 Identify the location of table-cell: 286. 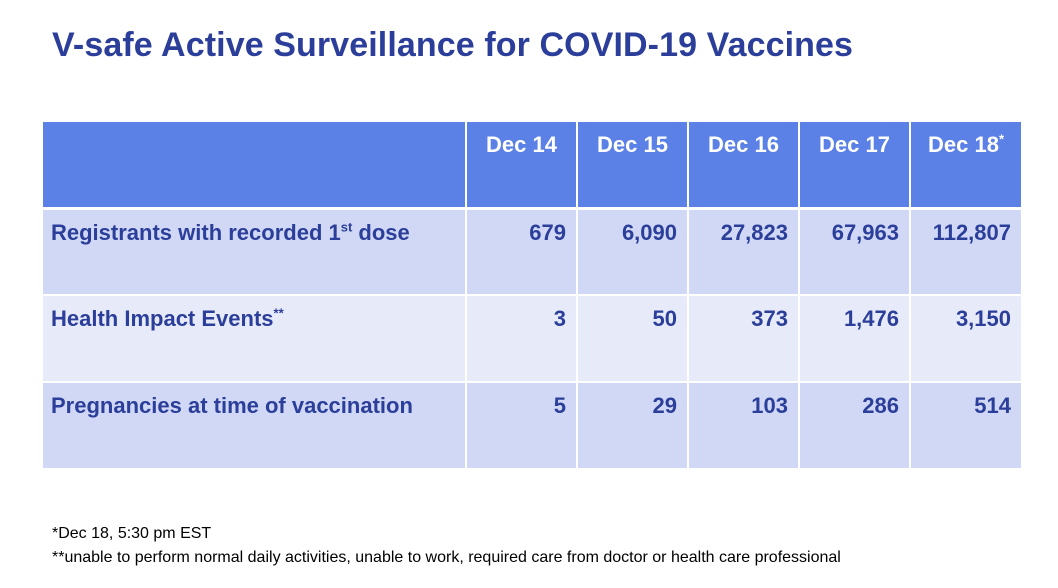
(855, 426).